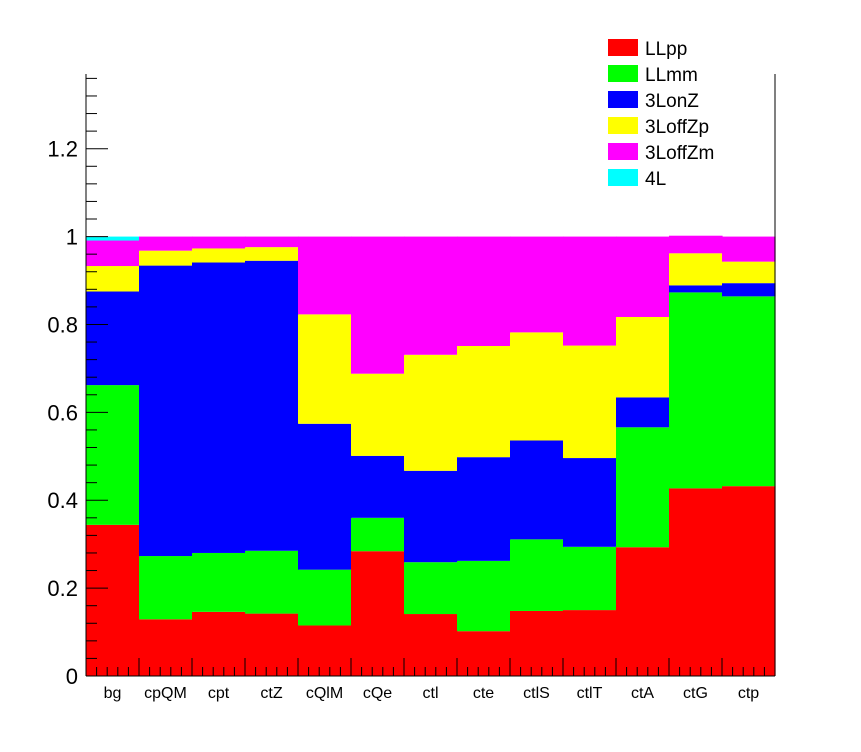 The width and height of the screenshot is (861, 752). I want to click on x-tick-label: ctG, so click(695, 693).